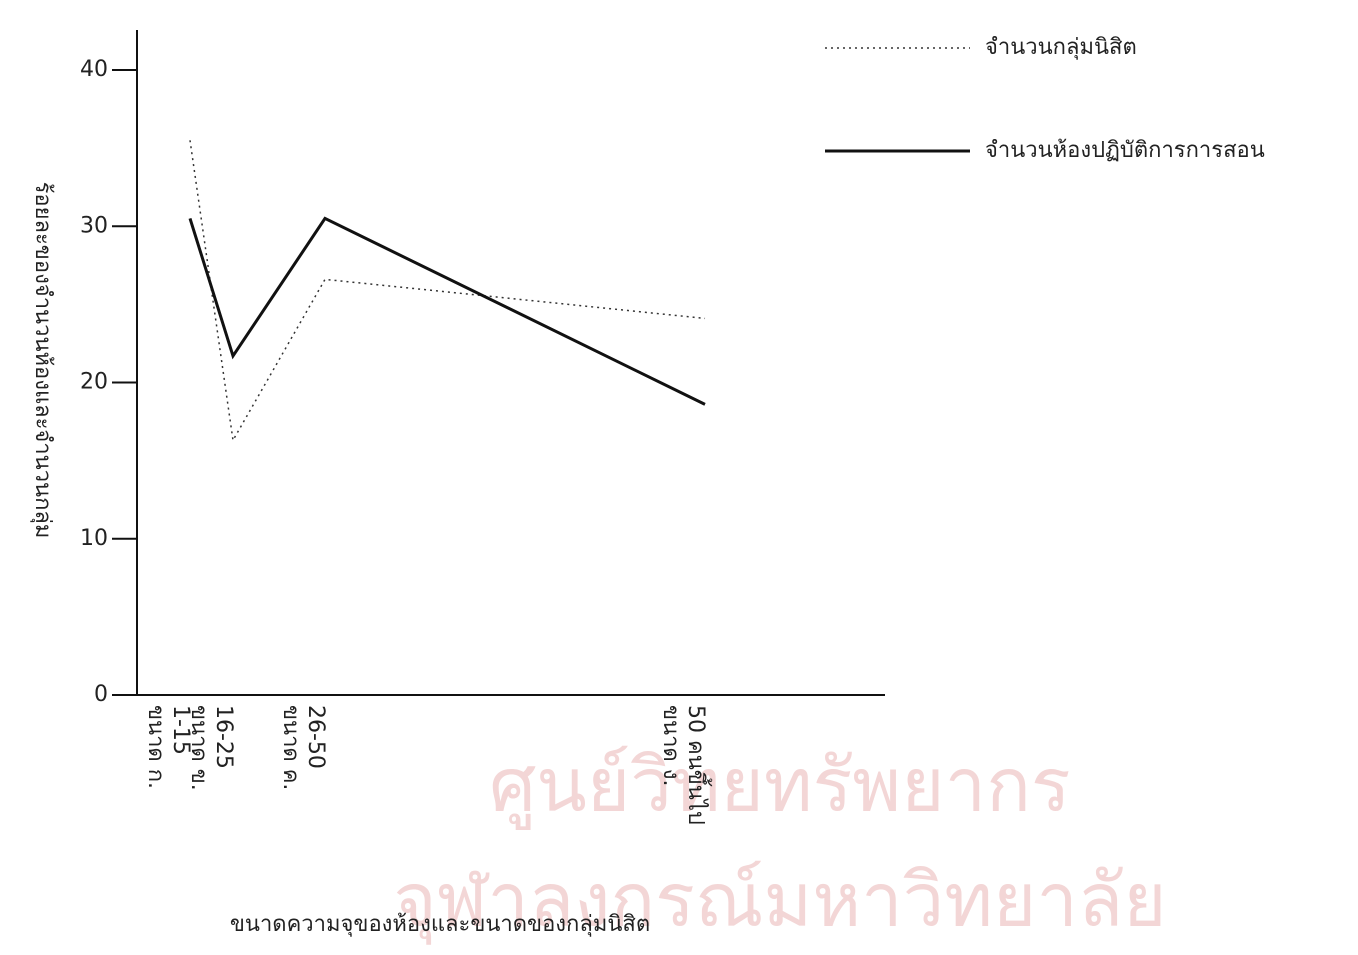 Image resolution: width=1358 pixels, height=955 pixels. I want to click on x-tick-label: ขนาด ก., so click(155, 747).